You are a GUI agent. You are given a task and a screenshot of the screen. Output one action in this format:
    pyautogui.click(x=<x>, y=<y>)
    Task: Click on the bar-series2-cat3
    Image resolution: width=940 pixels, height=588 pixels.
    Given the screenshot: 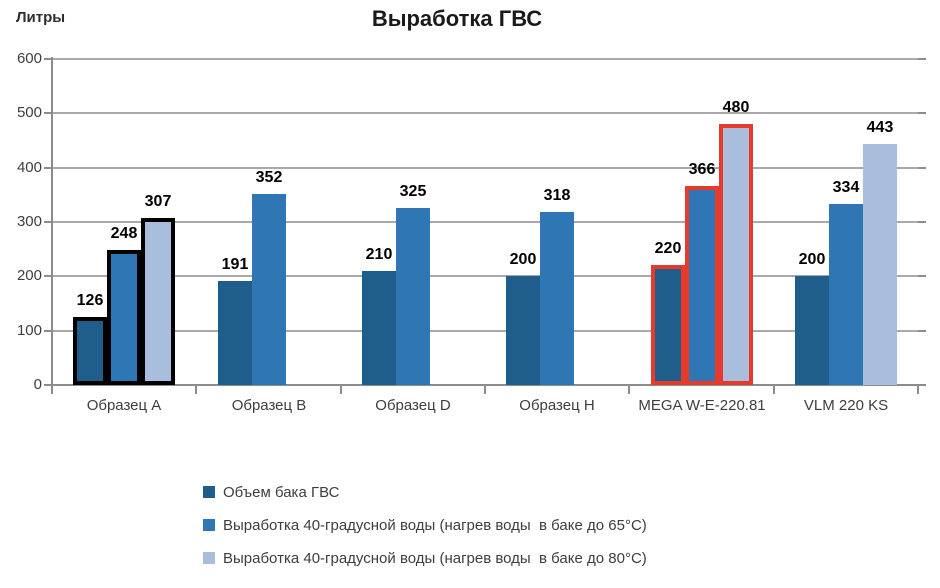 What is the action you would take?
    pyautogui.click(x=413, y=296)
    